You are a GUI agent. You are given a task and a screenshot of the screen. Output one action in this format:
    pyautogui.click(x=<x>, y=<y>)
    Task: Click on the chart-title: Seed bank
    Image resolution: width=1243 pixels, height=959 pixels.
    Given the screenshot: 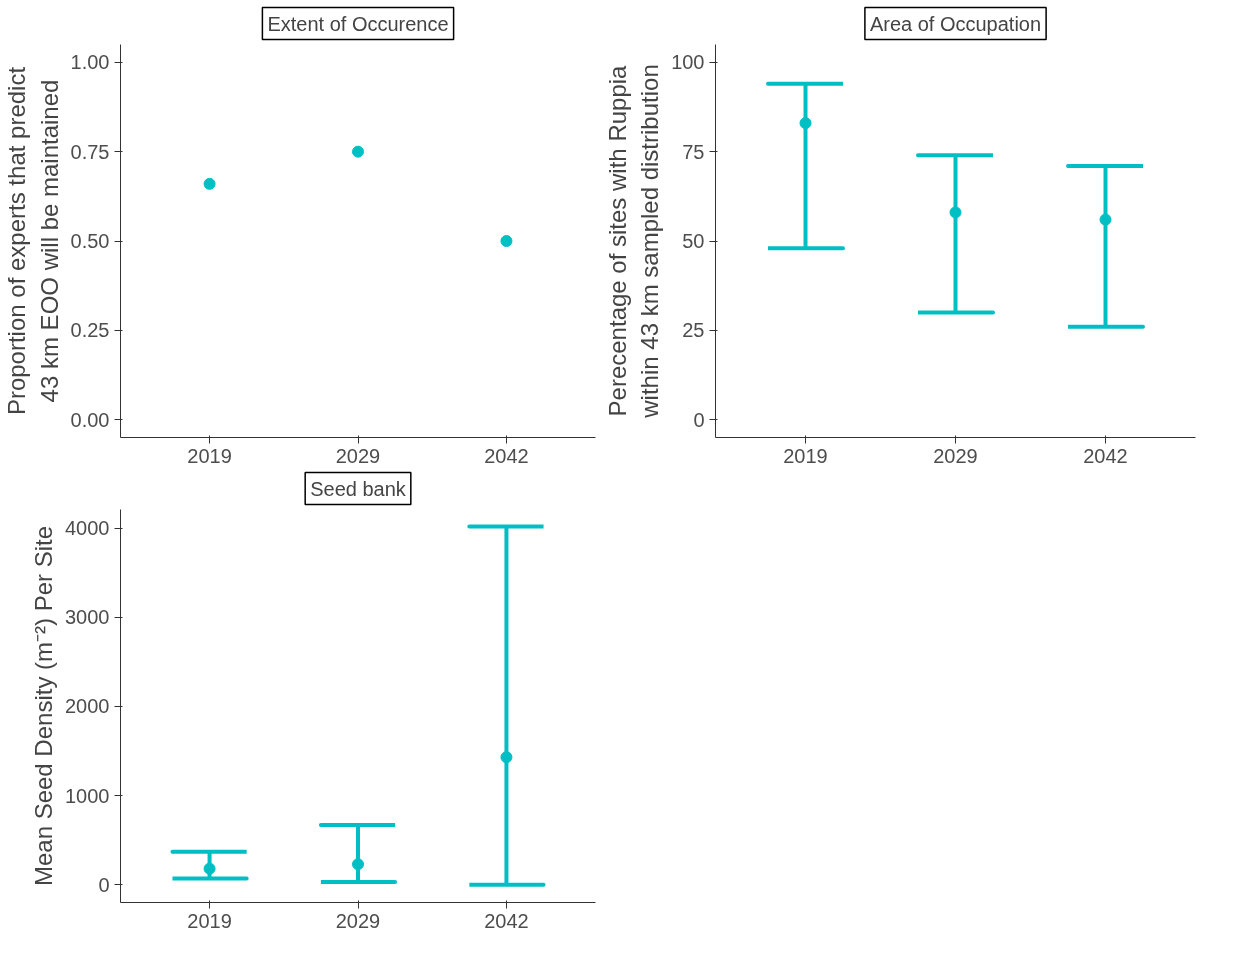 What is the action you would take?
    pyautogui.click(x=358, y=488)
    